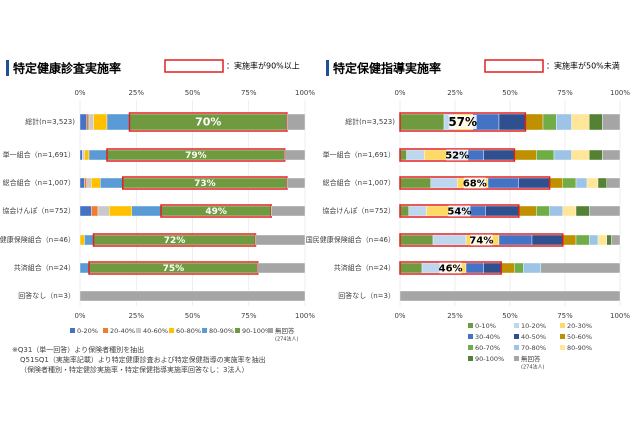 This screenshot has width=640, height=425. What do you see at coordinates (155, 331) in the screenshot?
I see `legend-label: 40-60%` at bounding box center [155, 331].